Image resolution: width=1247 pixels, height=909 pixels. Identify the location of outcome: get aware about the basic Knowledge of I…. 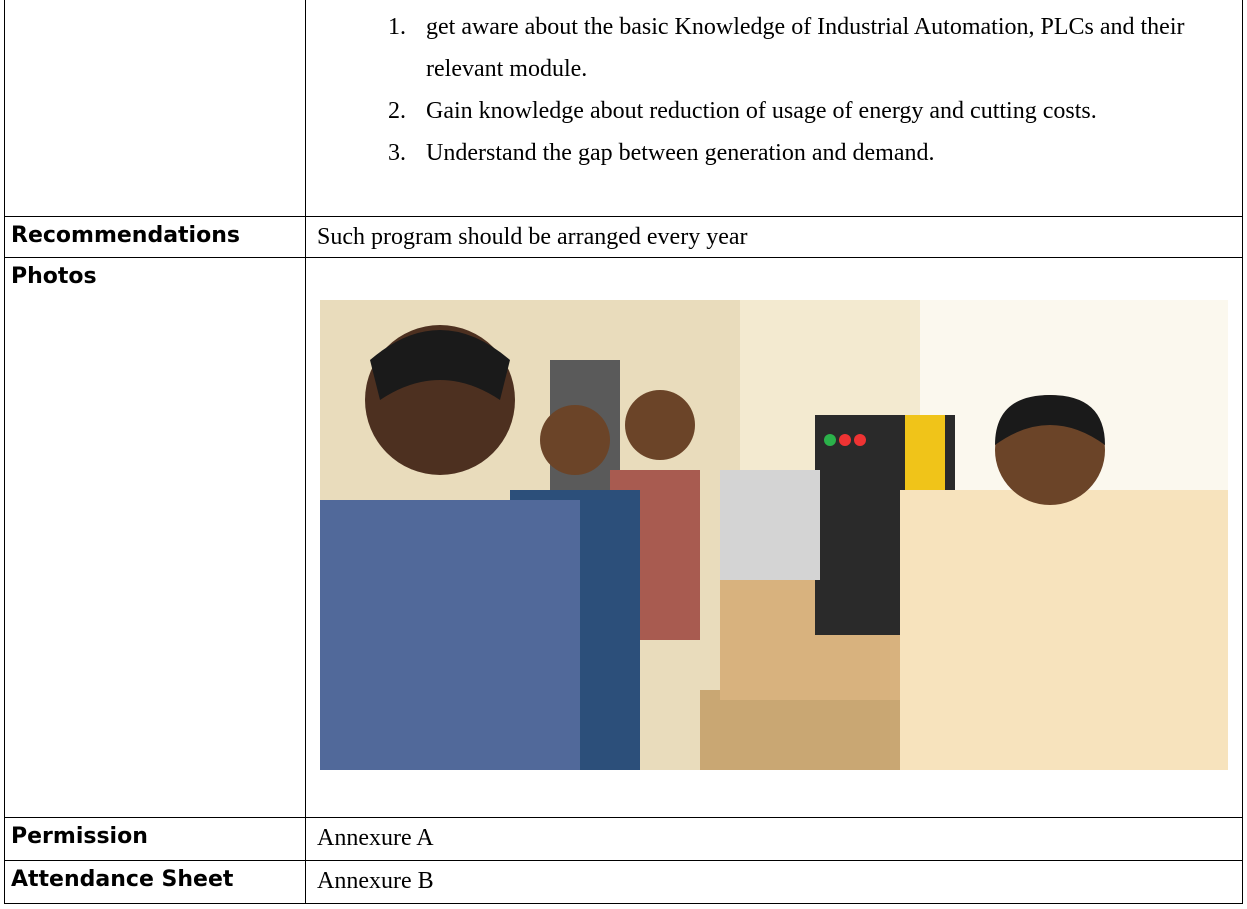
(819, 48).